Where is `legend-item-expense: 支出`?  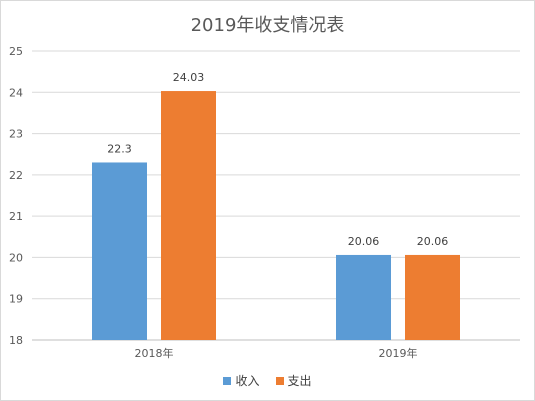 legend-item-expense: 支出 is located at coordinates (293, 380).